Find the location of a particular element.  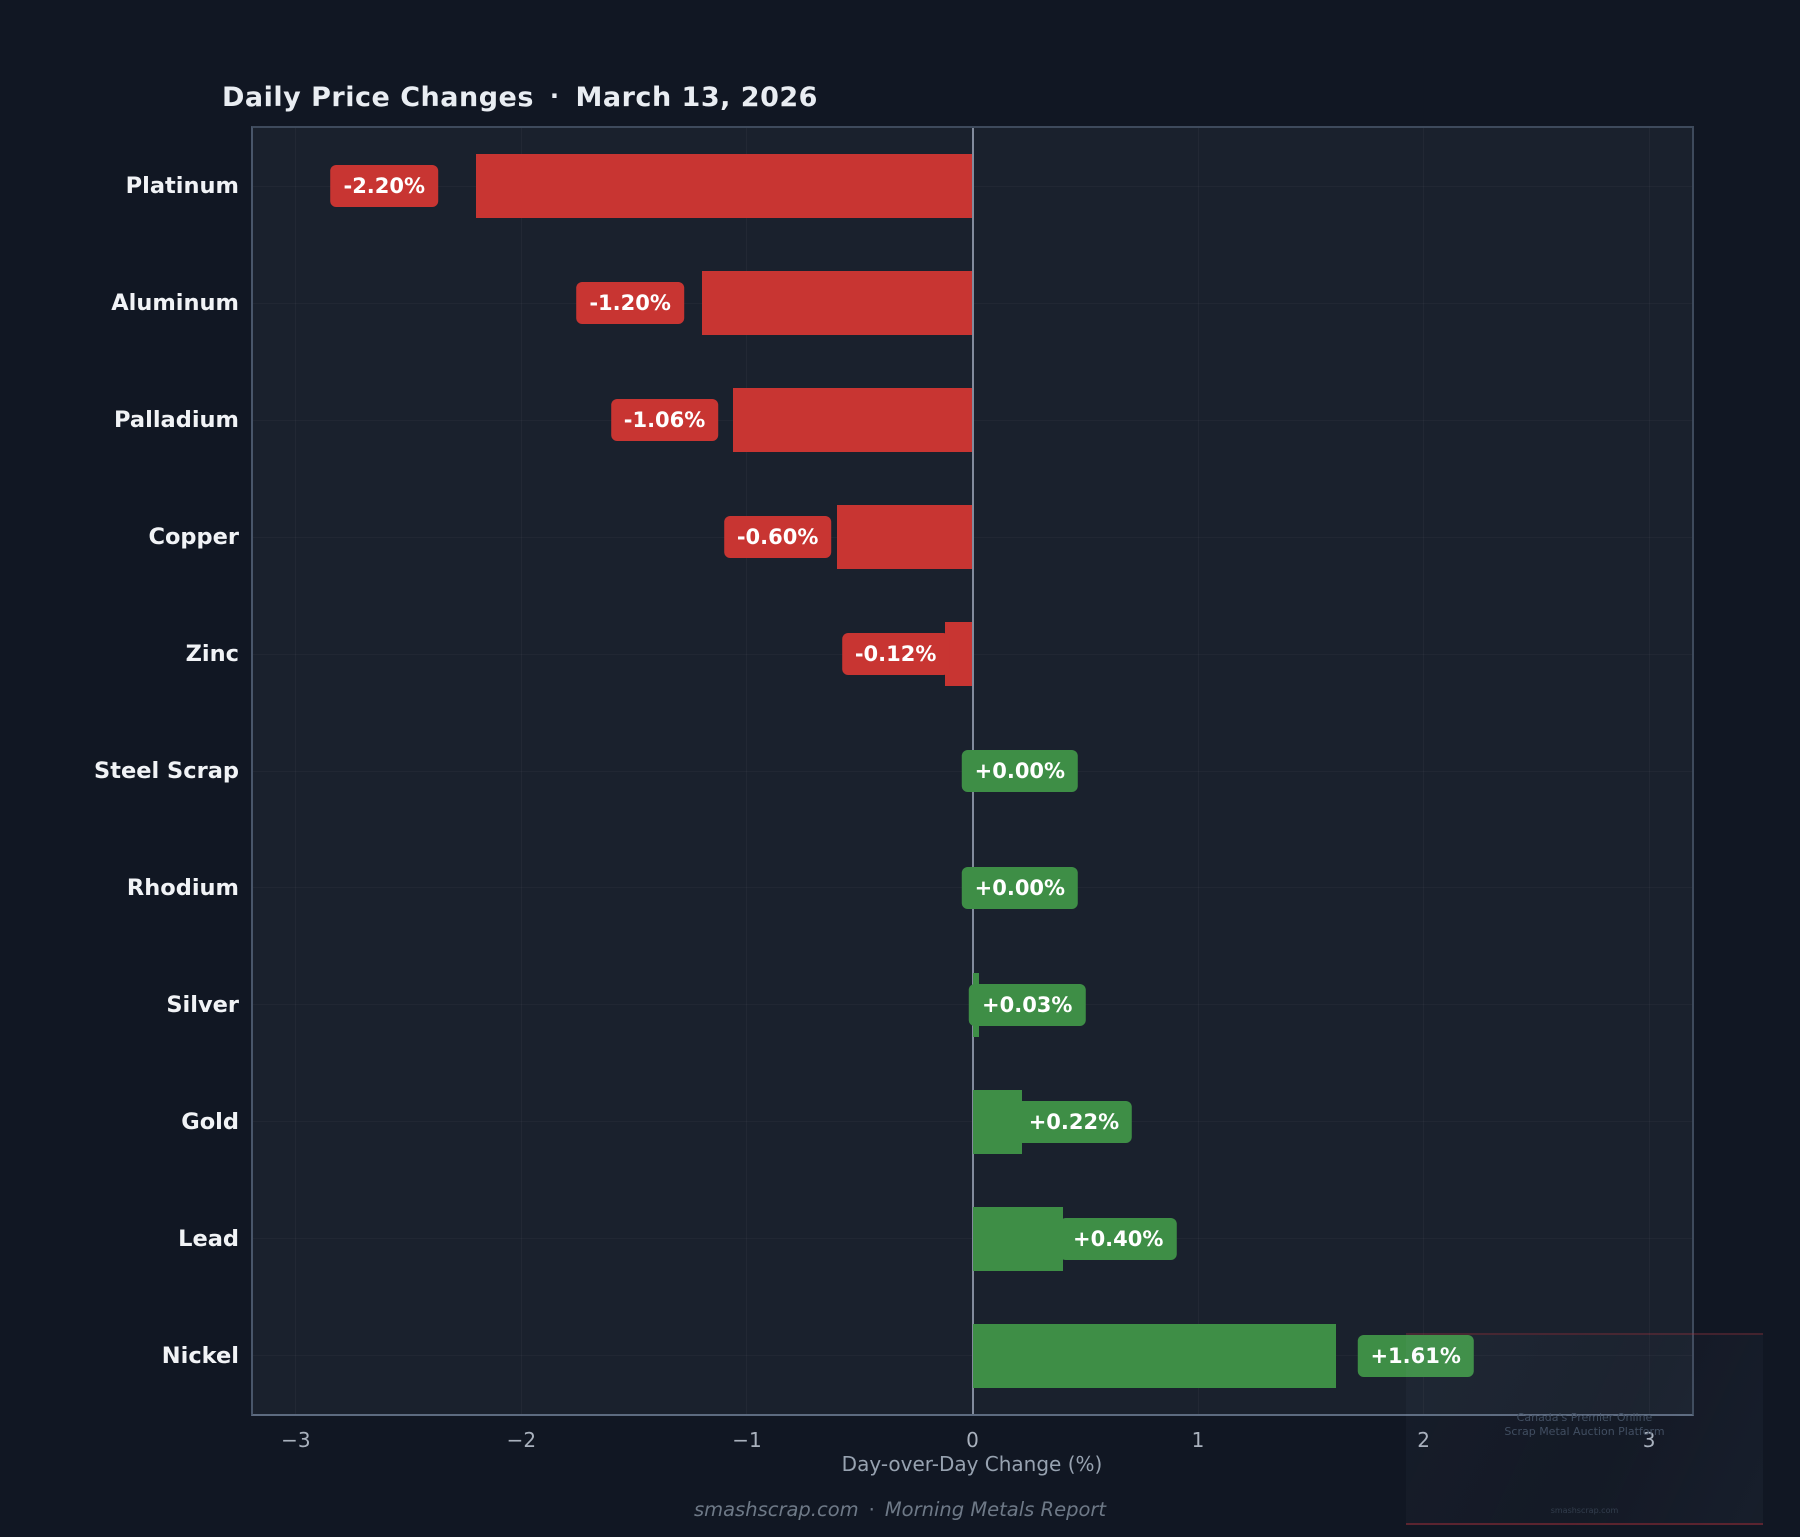

watermark-line2: Scrap Metal Auction Platform is located at coordinates (1584, 1431).